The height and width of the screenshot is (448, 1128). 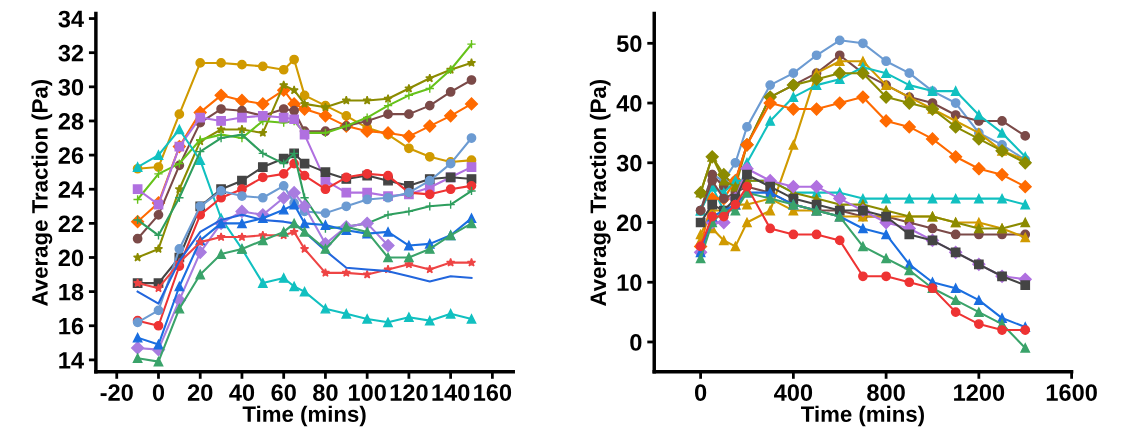 What do you see at coordinates (71, 223) in the screenshot?
I see `y-tick-label: 22` at bounding box center [71, 223].